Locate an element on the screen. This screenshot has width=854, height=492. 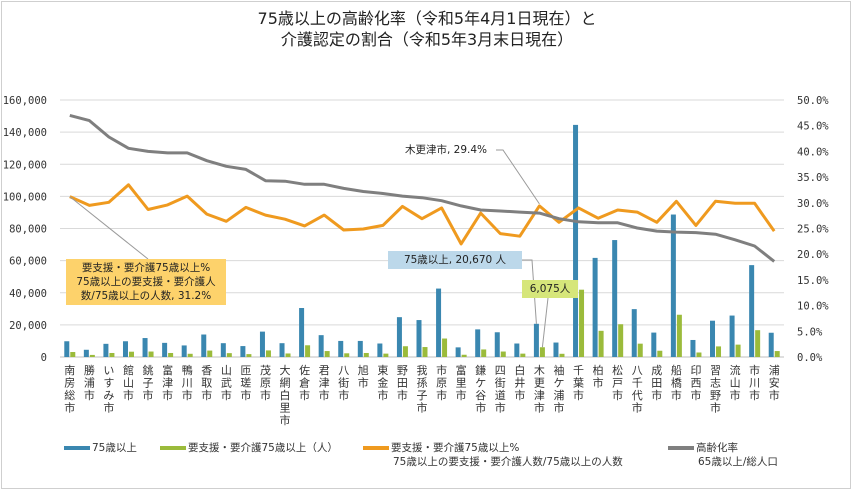
category-label: 東金市 is located at coordinates (382, 383).